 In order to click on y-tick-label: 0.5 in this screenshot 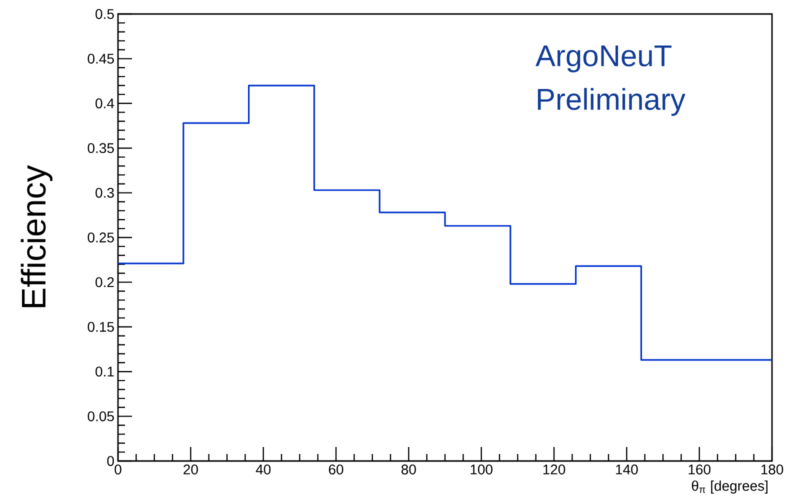, I will do `click(105, 14)`.